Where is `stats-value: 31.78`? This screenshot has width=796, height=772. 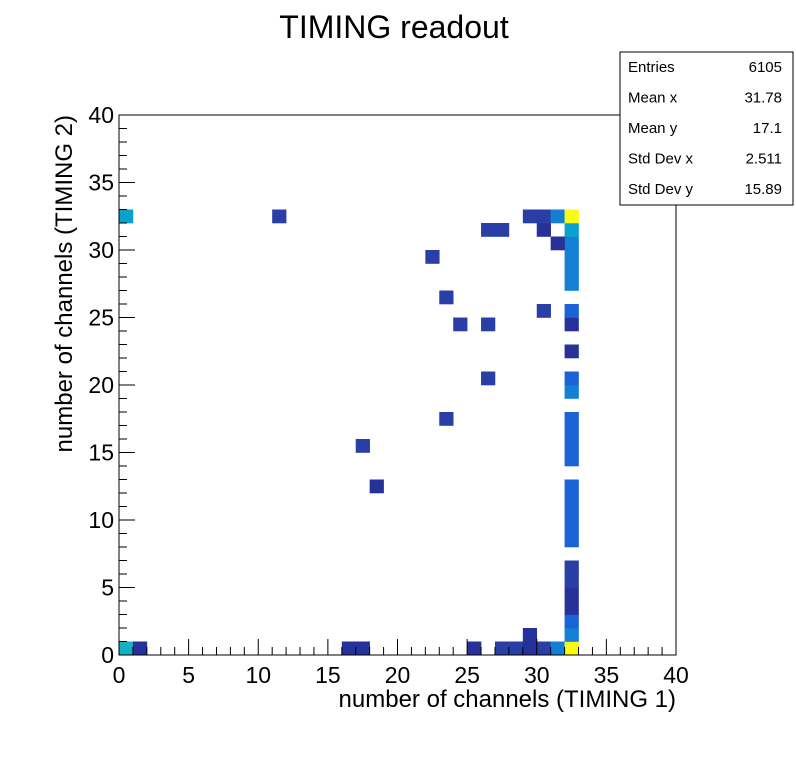 stats-value: 31.78 is located at coordinates (763, 98).